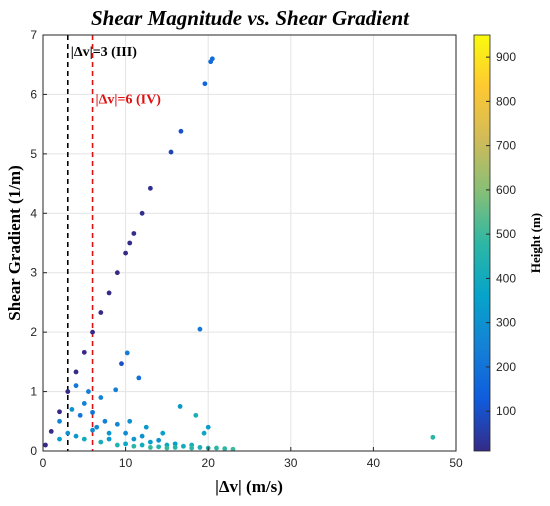  Describe the element at coordinates (33, 451) in the screenshot. I see `y-tick-label: 0` at that location.